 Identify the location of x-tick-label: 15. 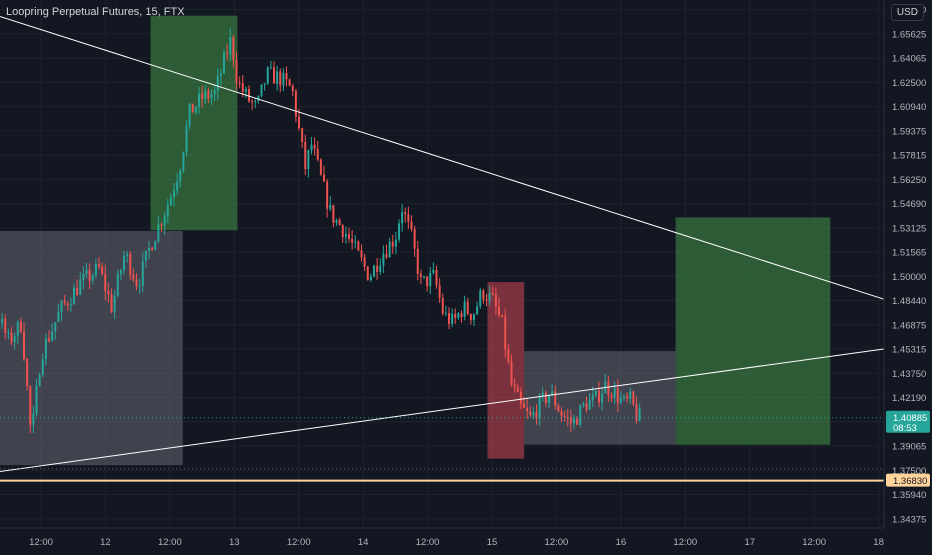
(492, 542).